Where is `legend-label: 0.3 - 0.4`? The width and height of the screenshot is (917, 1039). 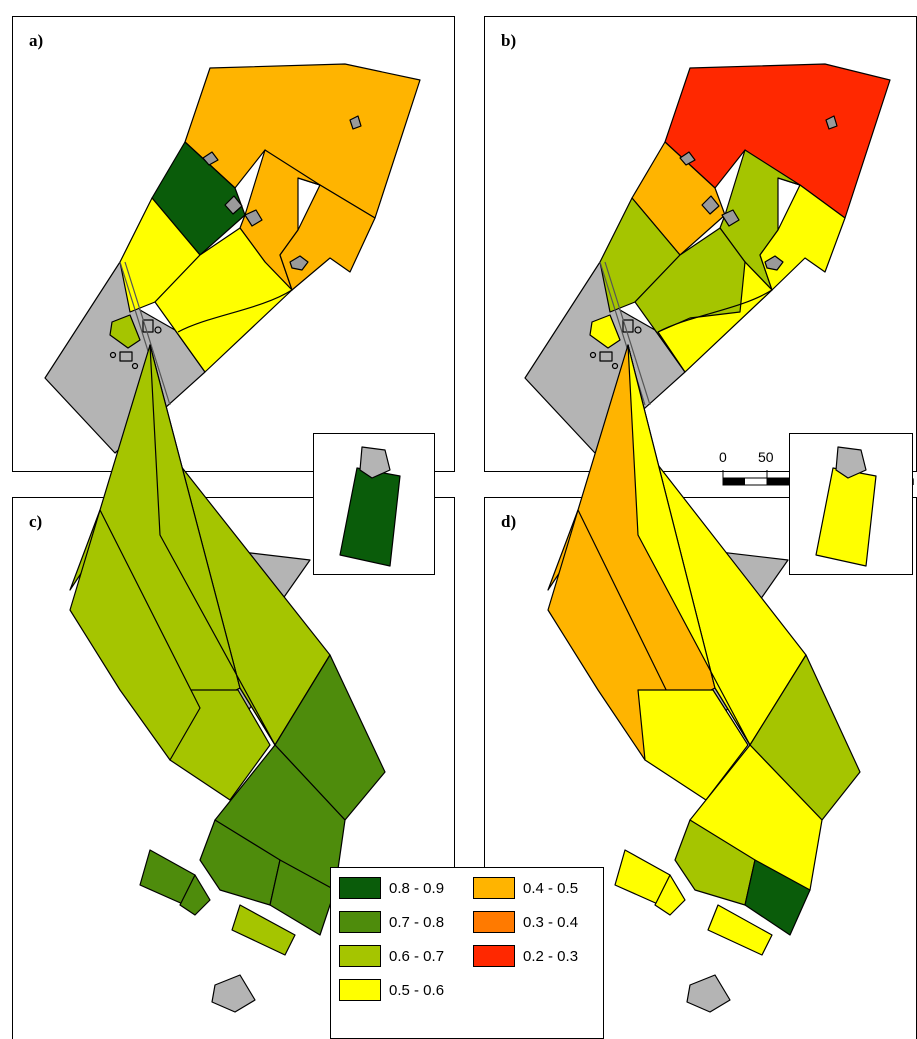
legend-label: 0.3 - 0.4 is located at coordinates (551, 922).